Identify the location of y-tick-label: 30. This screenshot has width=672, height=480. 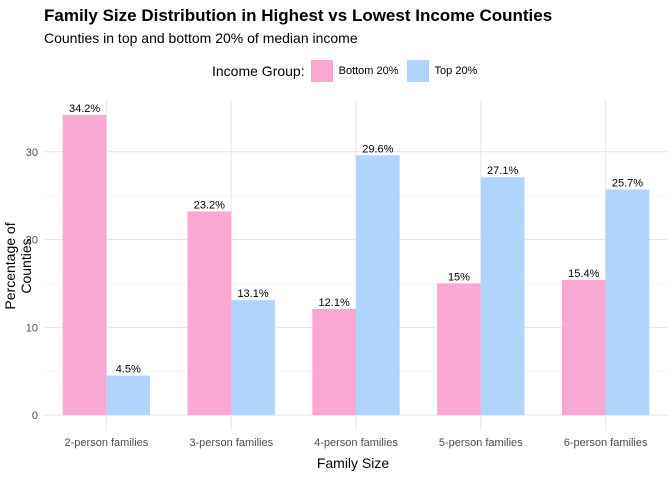
(32, 153).